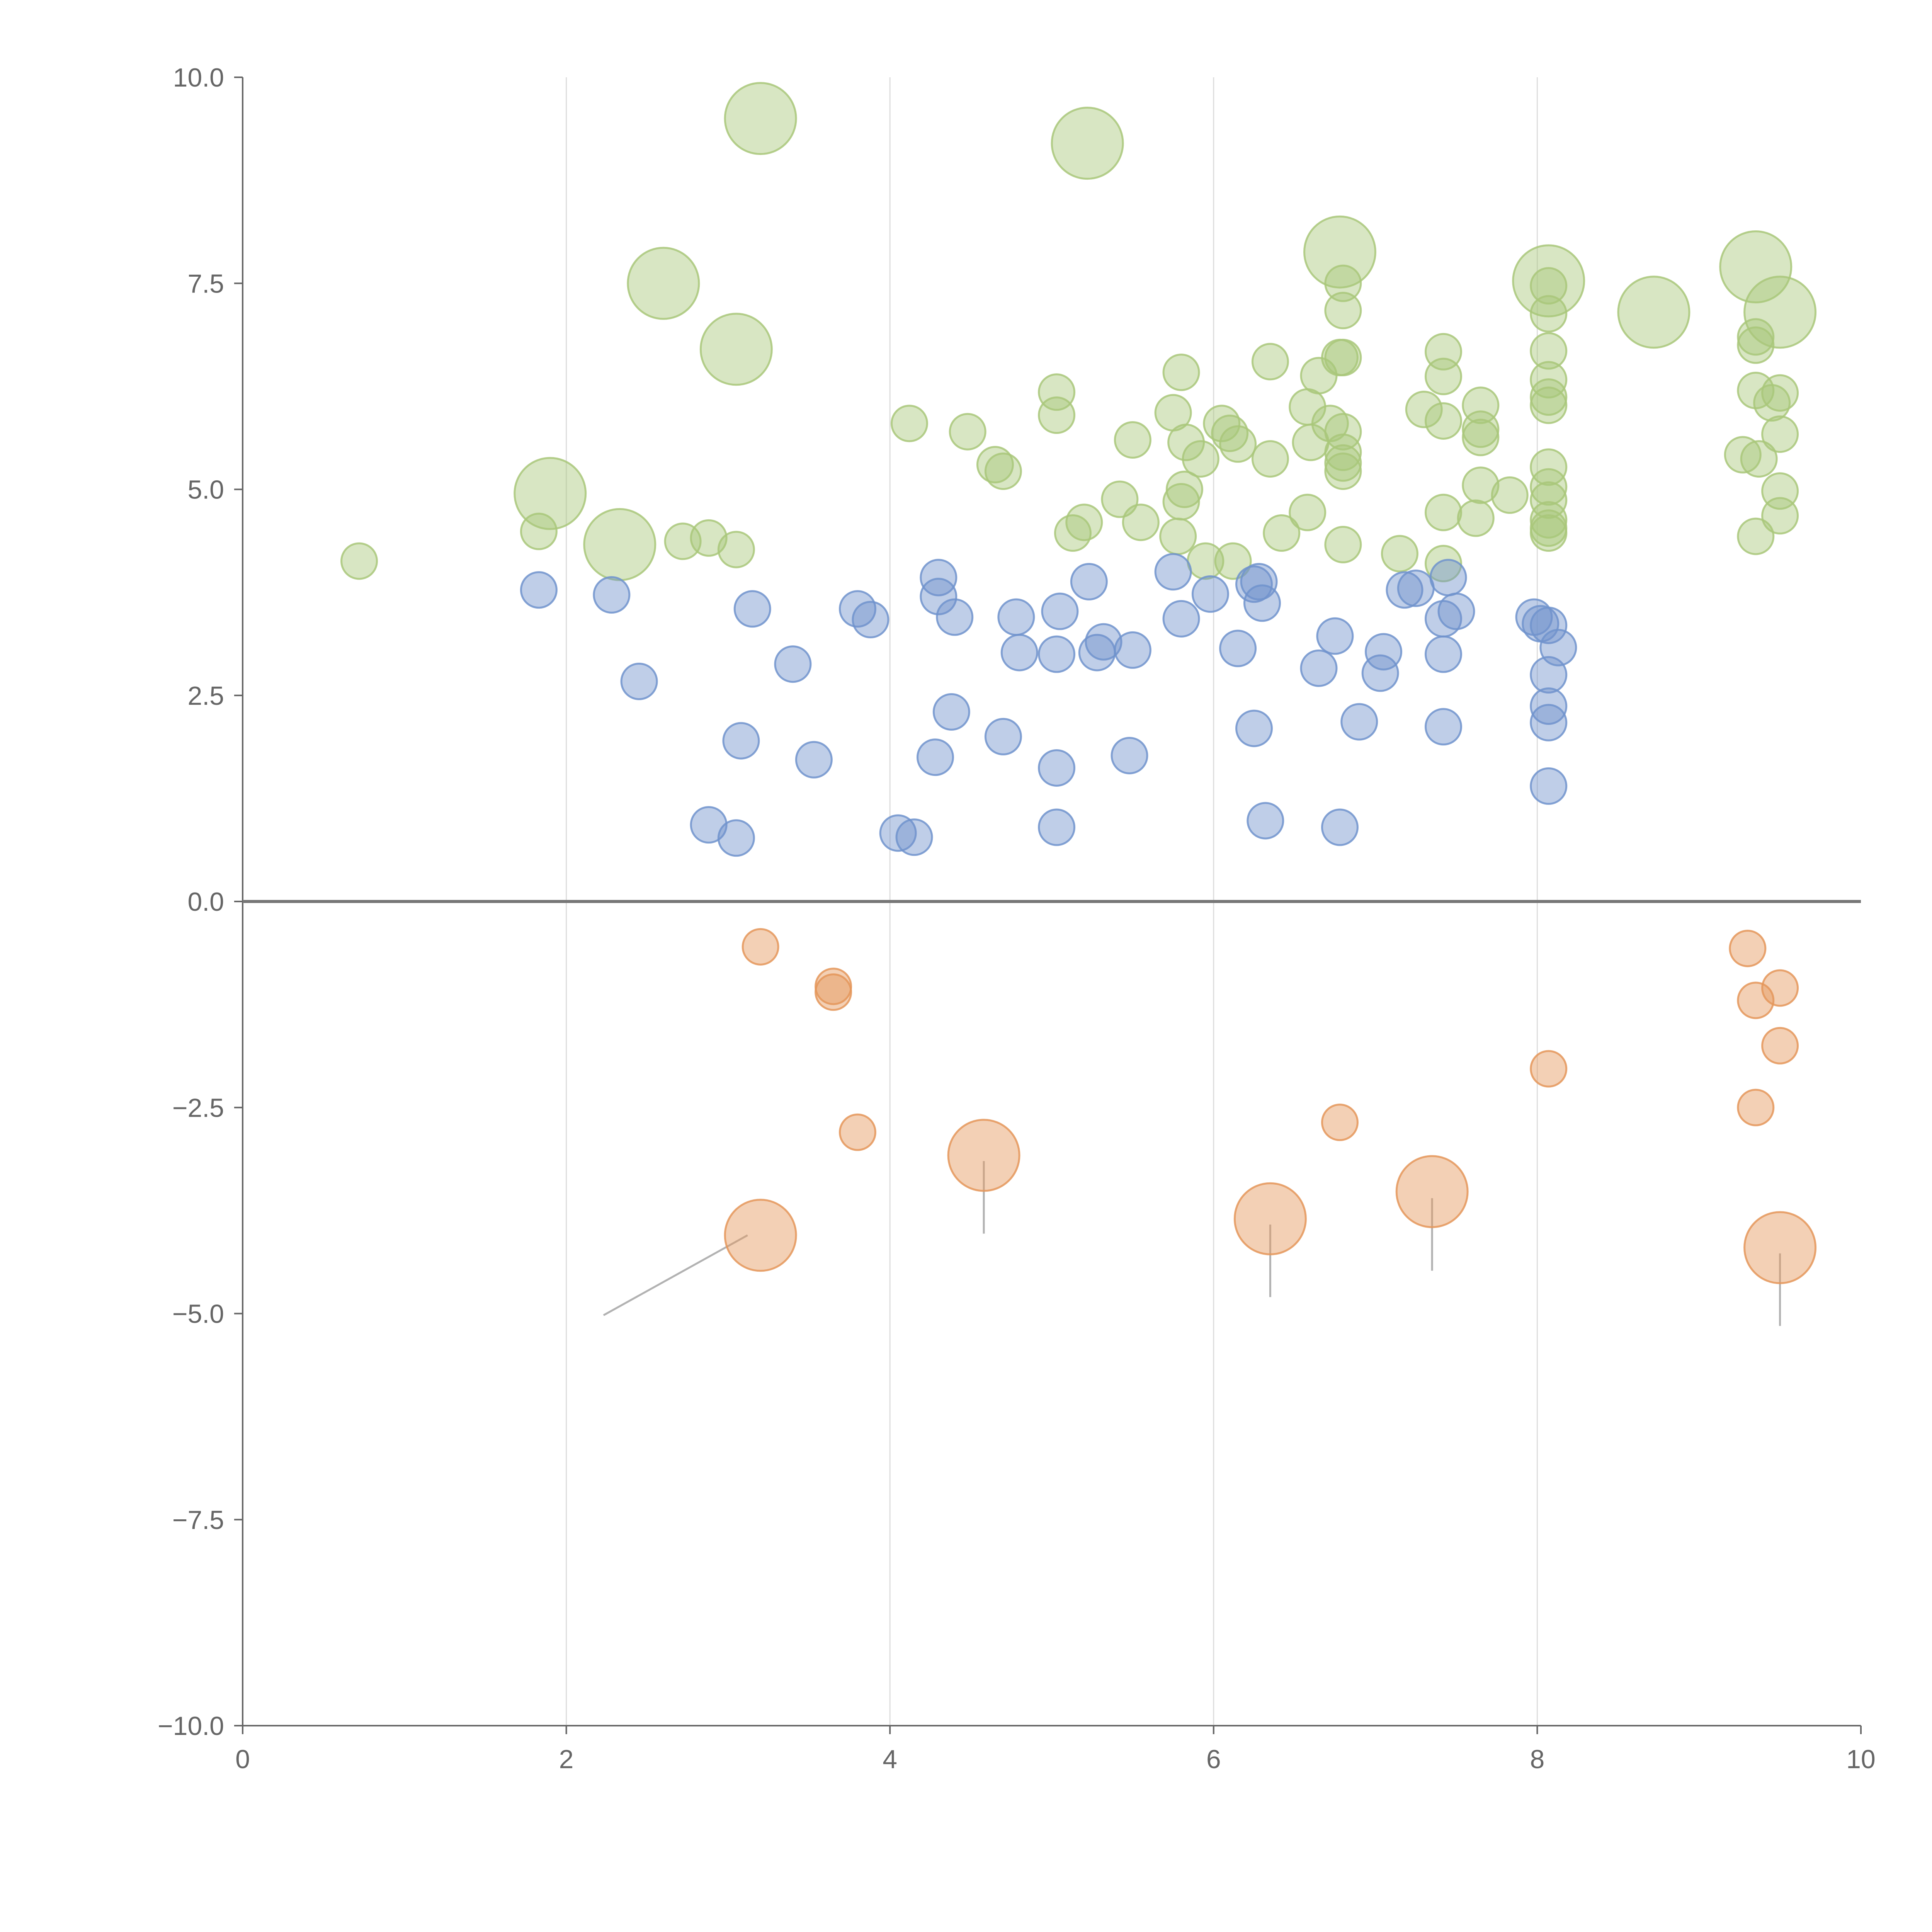 The height and width of the screenshot is (1932, 1932). I want to click on y-tick-label: −10.0, so click(191, 1726).